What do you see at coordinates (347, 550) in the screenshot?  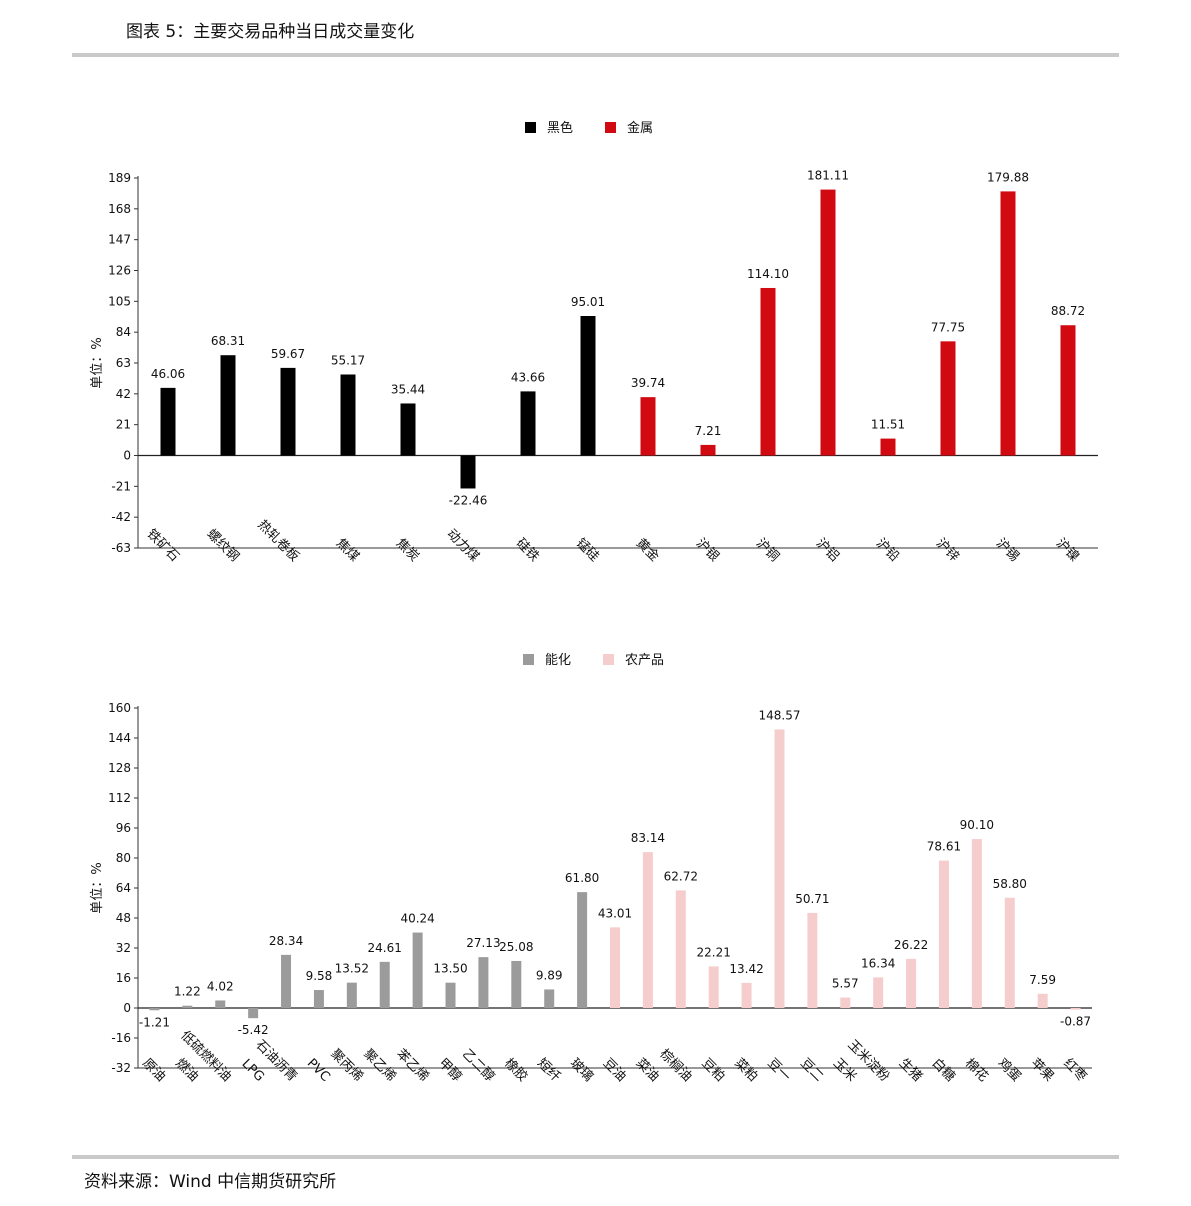 I see `x-tick-label: 焦煤` at bounding box center [347, 550].